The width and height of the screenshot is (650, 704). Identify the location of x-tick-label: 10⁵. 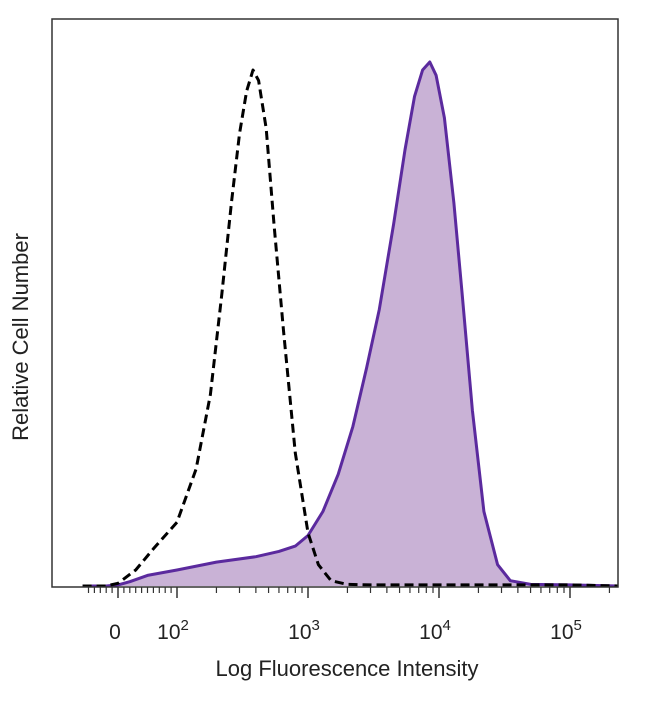
(566, 630).